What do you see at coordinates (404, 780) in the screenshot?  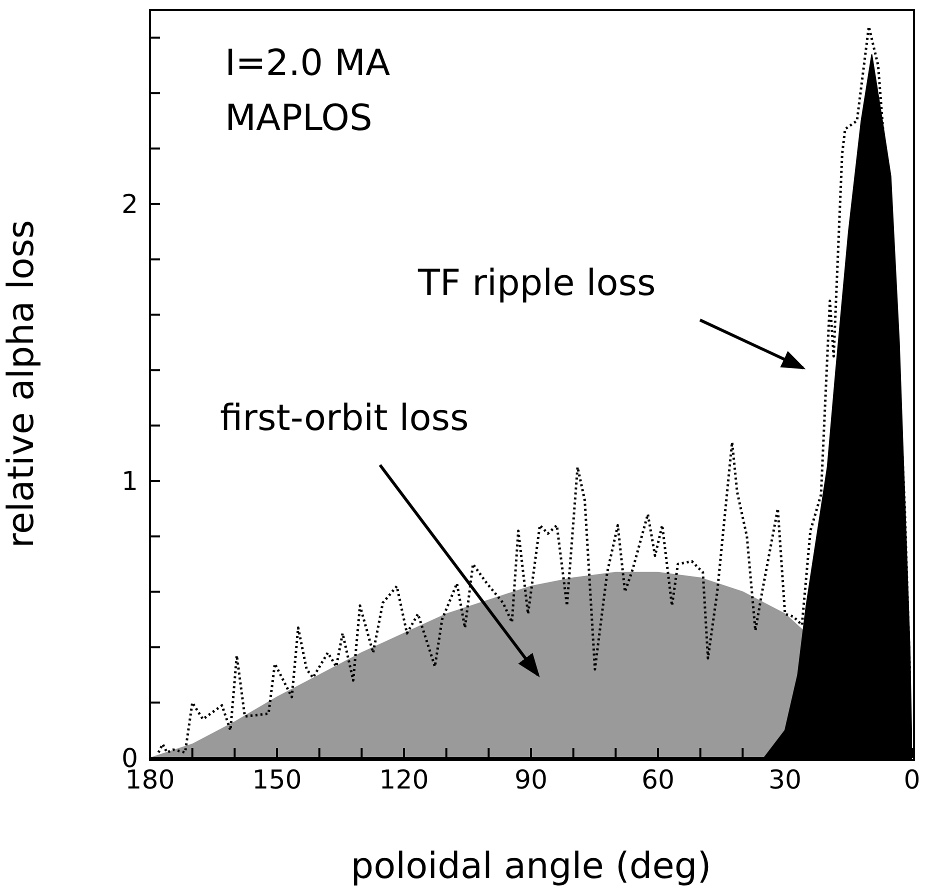 I see `x-tick-label: 120` at bounding box center [404, 780].